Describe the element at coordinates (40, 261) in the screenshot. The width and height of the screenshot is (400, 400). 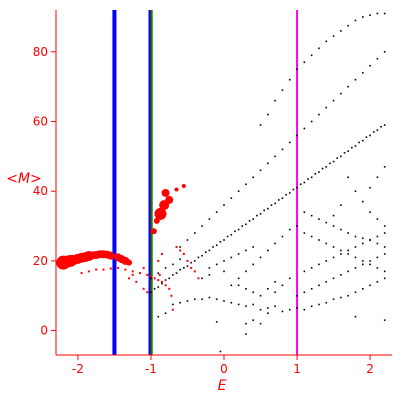
I see `y-tick-label-1: 20` at that location.